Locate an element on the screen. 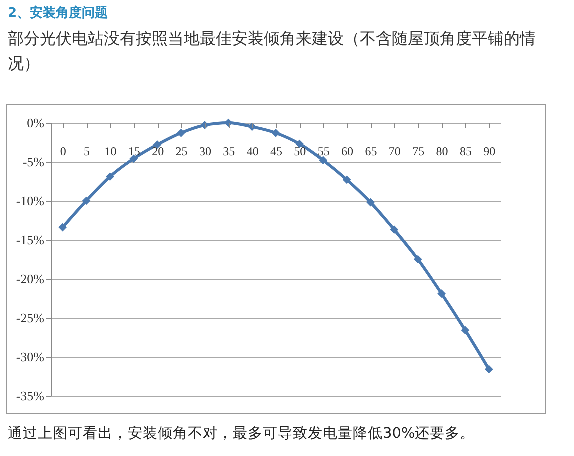 This screenshot has height=456, width=574. x-tick-label: 65 is located at coordinates (371, 151).